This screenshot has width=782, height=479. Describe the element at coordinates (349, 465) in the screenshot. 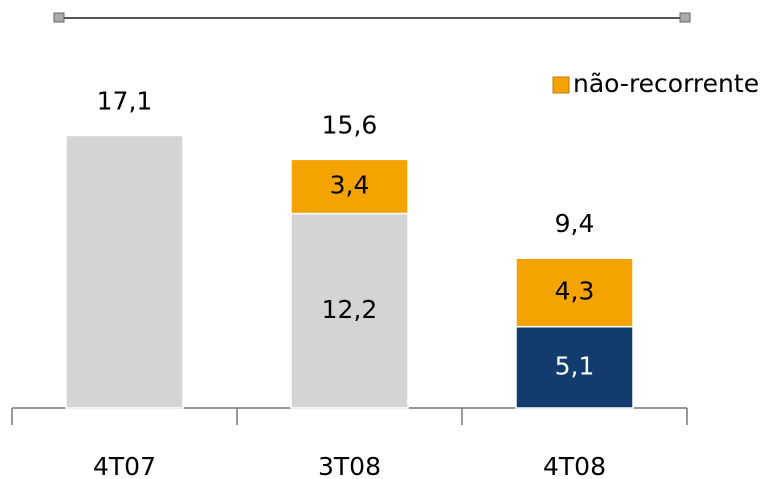

I see `x-tick-label: 3T08` at that location.